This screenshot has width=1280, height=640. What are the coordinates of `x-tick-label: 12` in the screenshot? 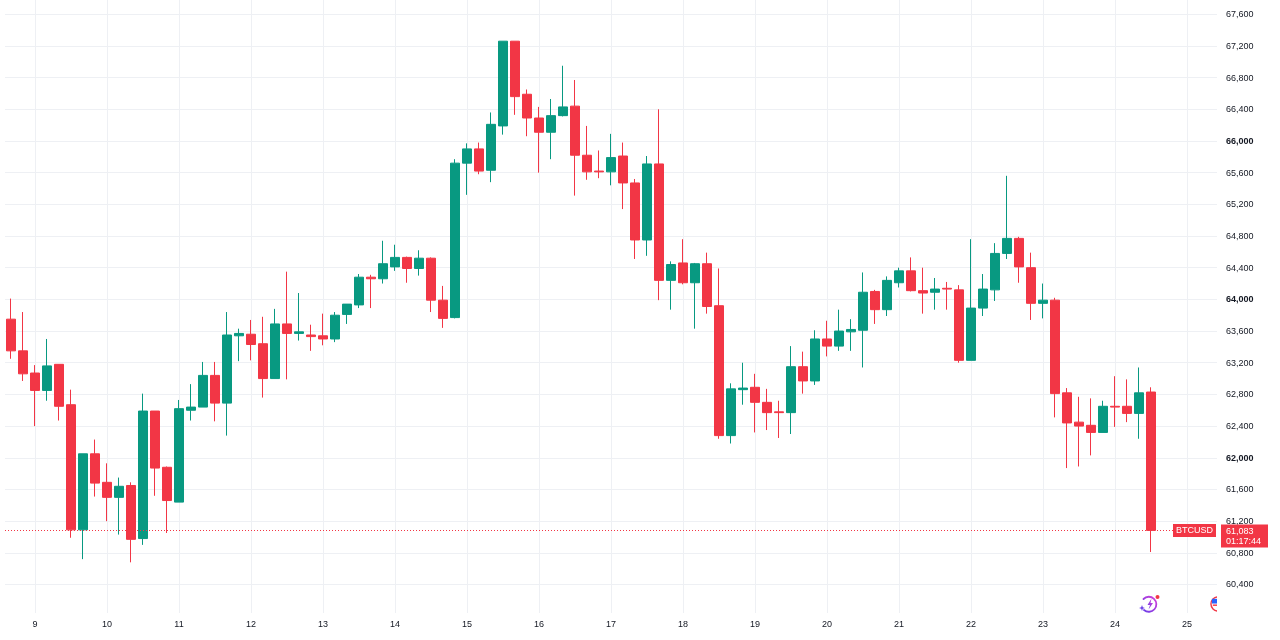 It's located at (251, 623).